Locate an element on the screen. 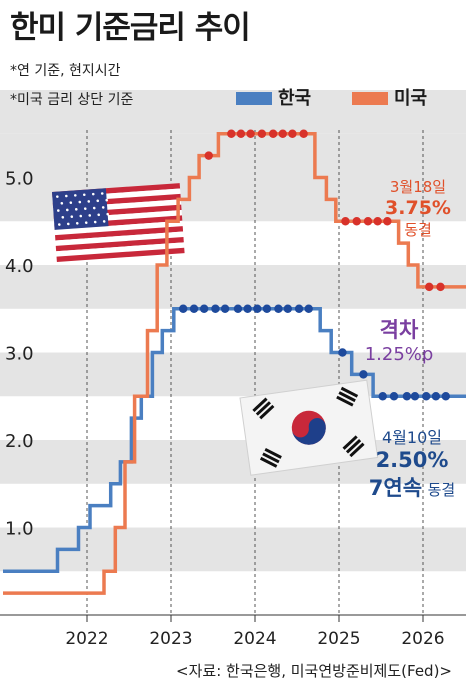  x-tick-label: 2024 is located at coordinates (254, 639).